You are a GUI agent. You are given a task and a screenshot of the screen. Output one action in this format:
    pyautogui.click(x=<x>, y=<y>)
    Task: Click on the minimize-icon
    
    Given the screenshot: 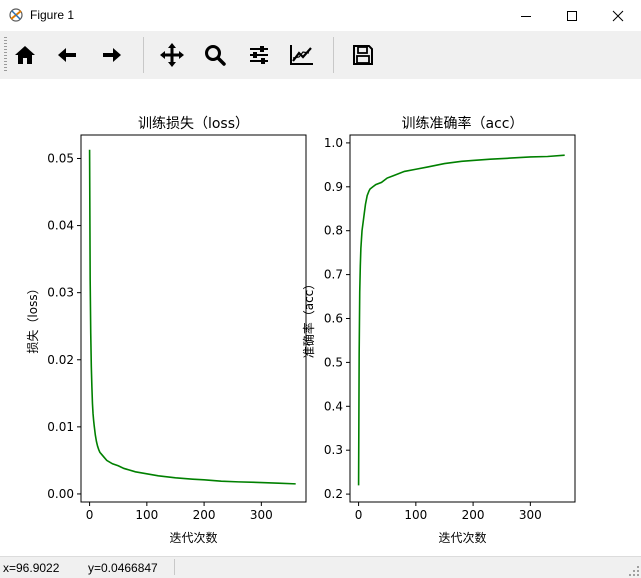 What is the action you would take?
    pyautogui.click(x=526, y=16)
    